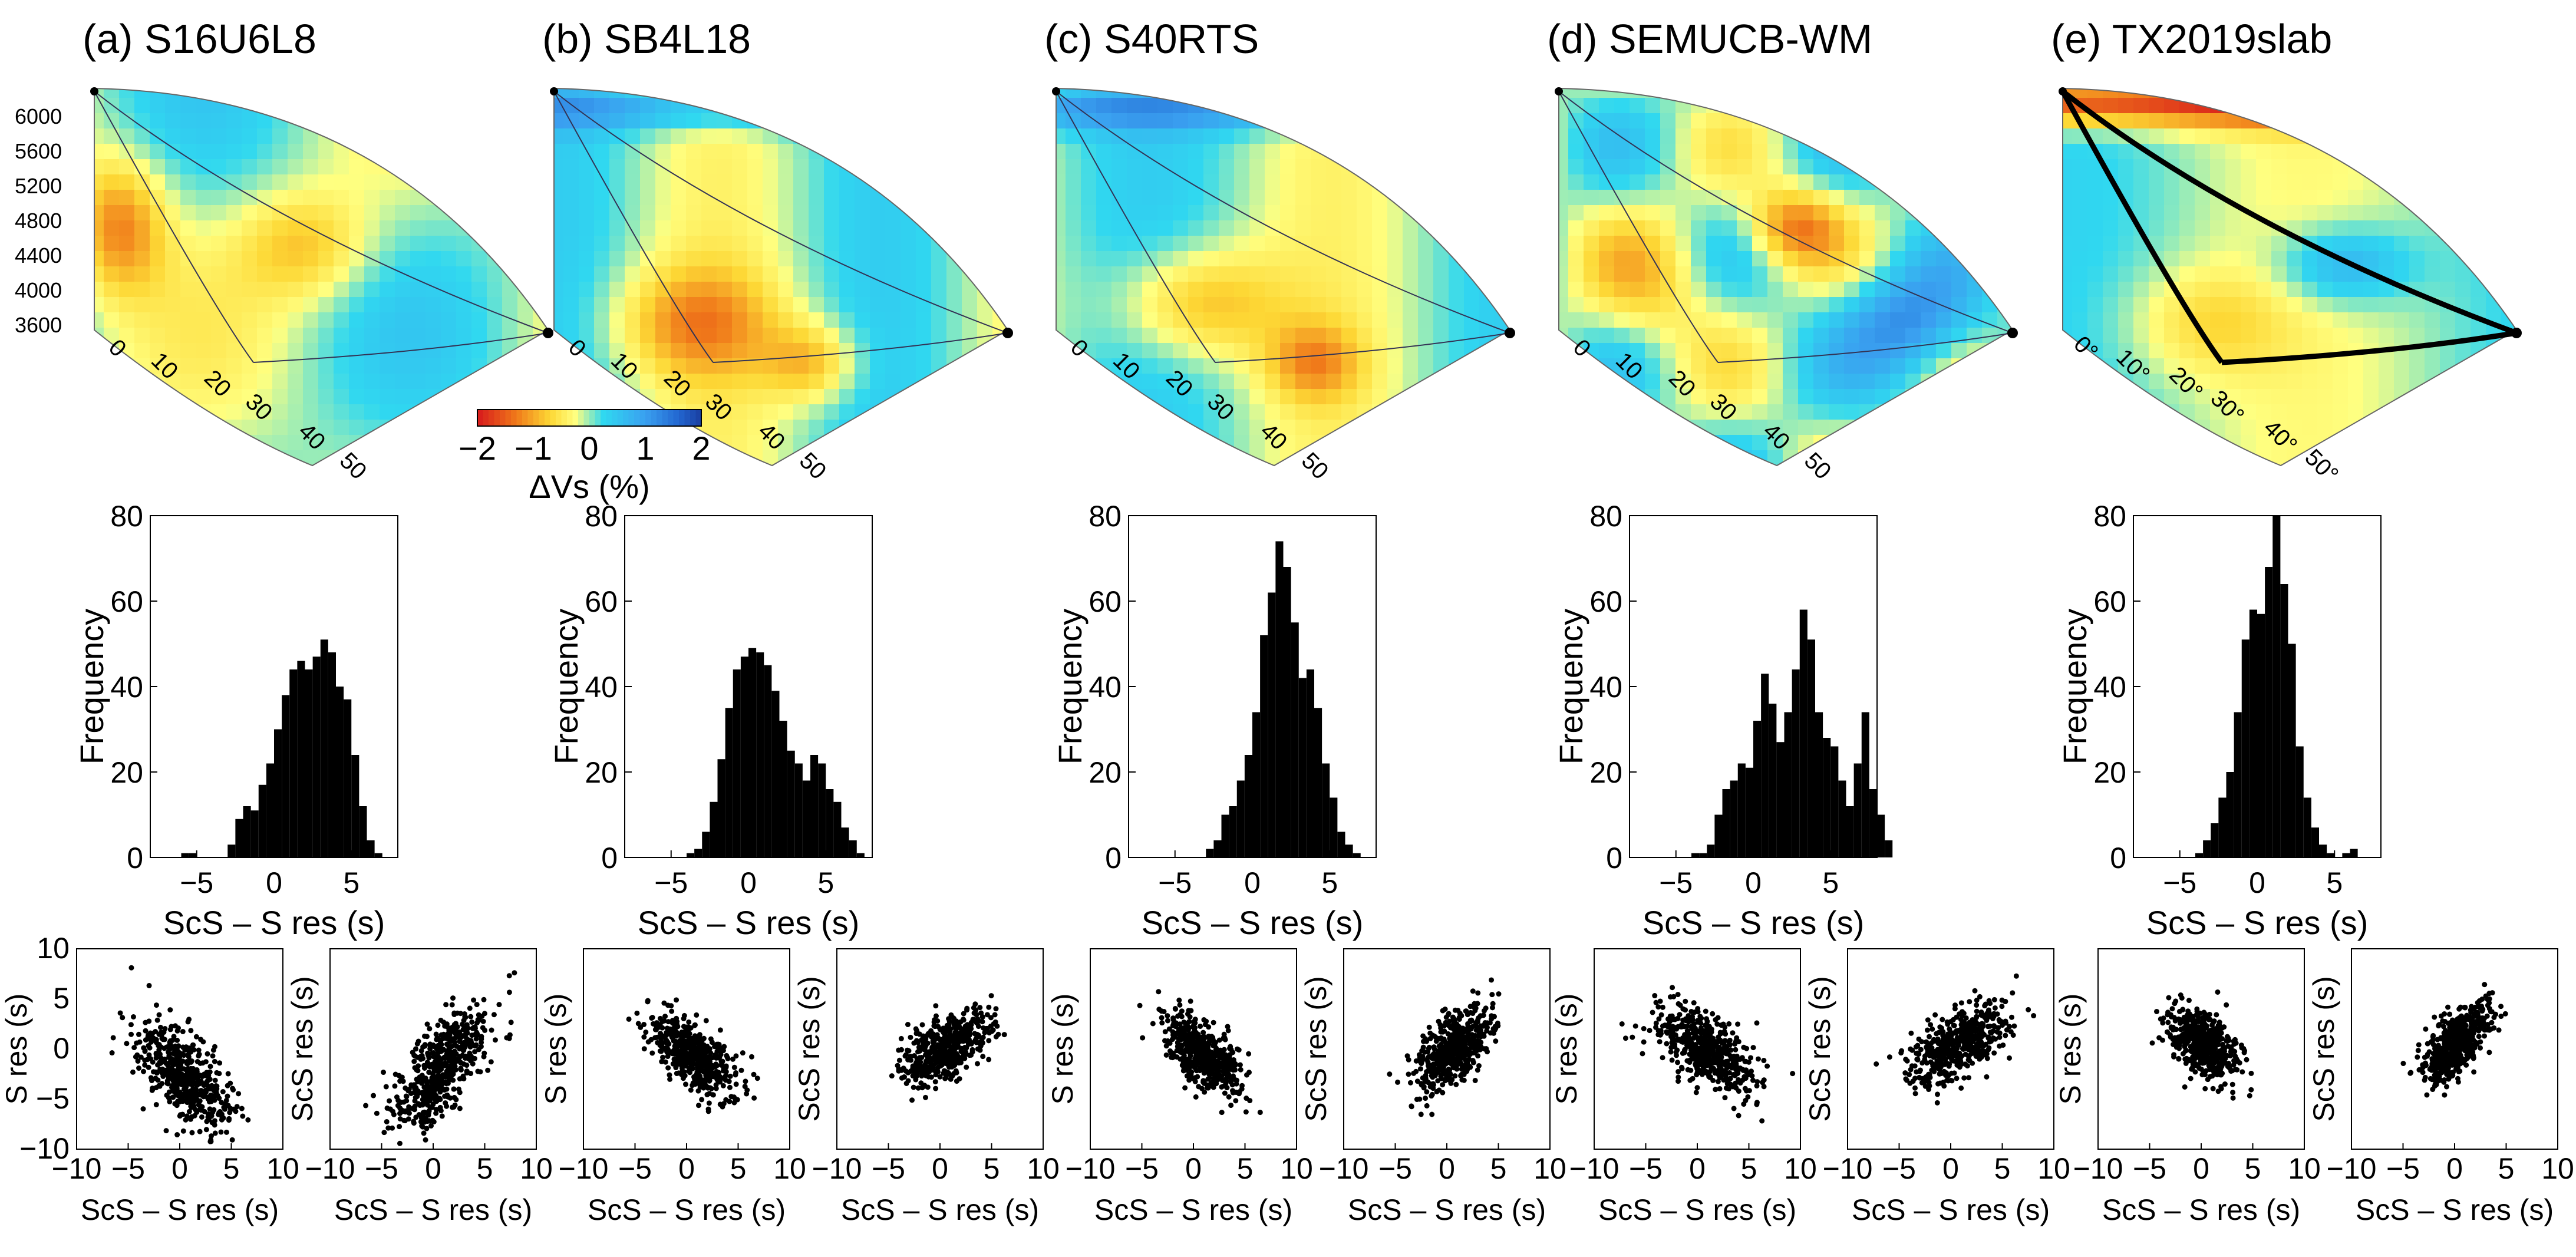  Describe the element at coordinates (1253, 922) in the screenshot. I see `x-axis-label: ScS – S res (s)` at that location.